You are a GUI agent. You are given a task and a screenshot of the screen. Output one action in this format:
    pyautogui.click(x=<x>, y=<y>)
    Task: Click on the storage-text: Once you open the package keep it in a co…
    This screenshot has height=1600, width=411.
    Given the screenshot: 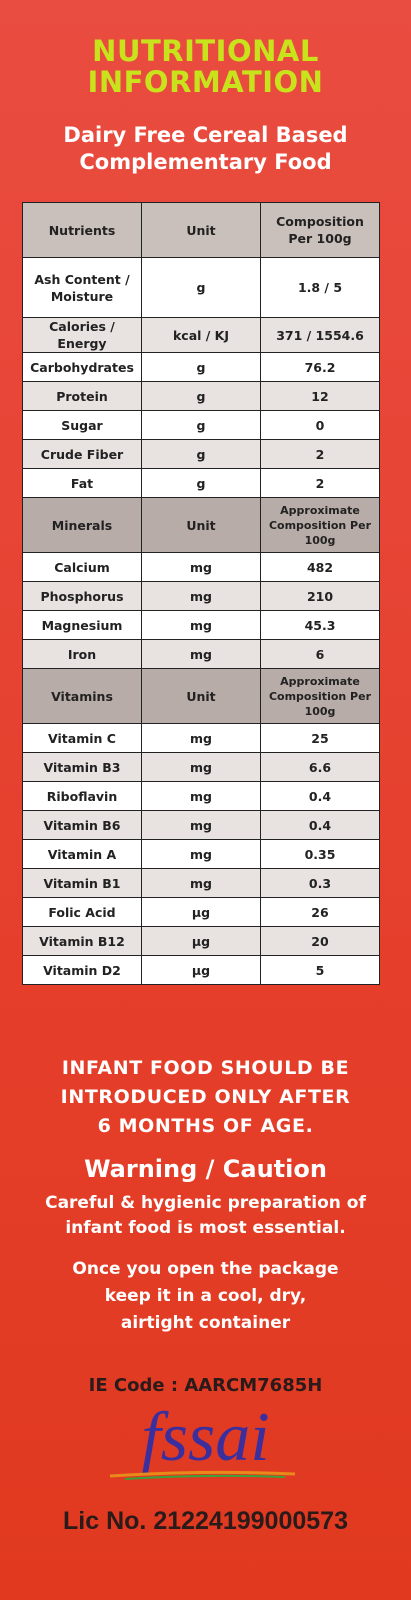 What is the action you would take?
    pyautogui.click(x=205, y=1296)
    